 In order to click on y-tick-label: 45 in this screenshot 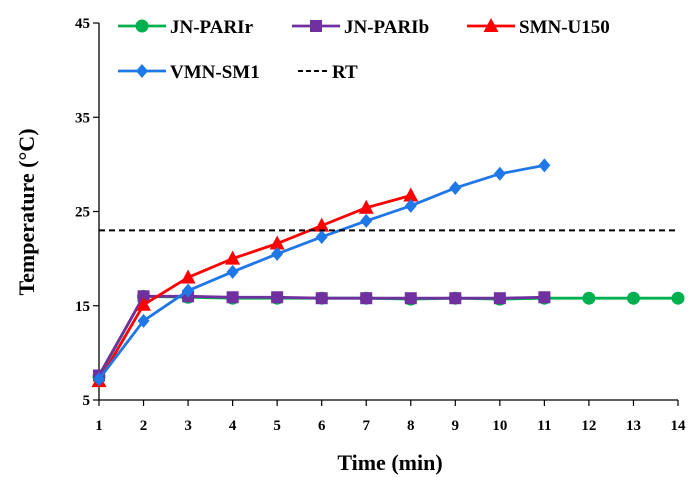, I will do `click(82, 24)`.